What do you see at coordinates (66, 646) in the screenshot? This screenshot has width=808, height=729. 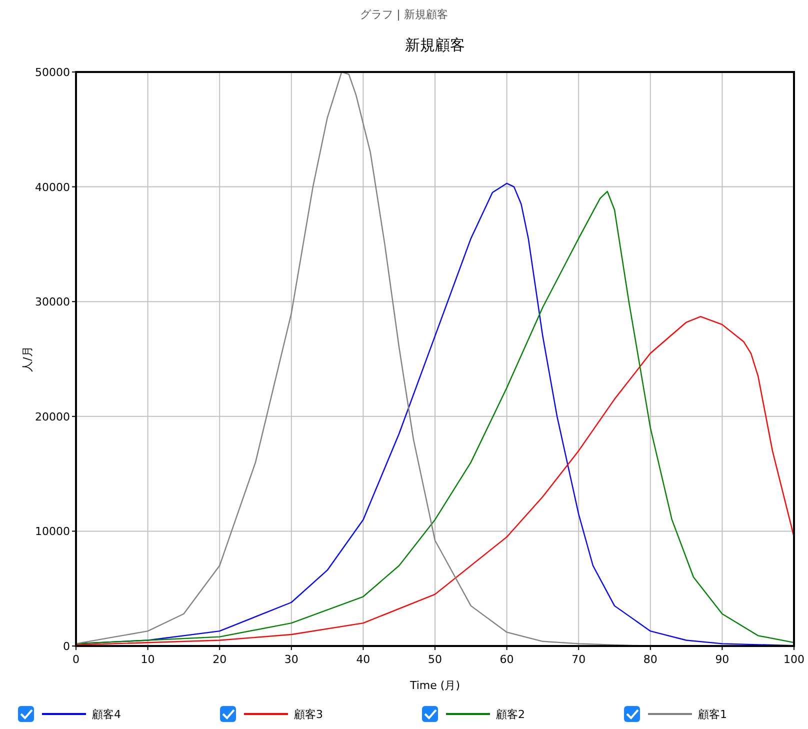 I see `y-tick-label: 0` at bounding box center [66, 646].